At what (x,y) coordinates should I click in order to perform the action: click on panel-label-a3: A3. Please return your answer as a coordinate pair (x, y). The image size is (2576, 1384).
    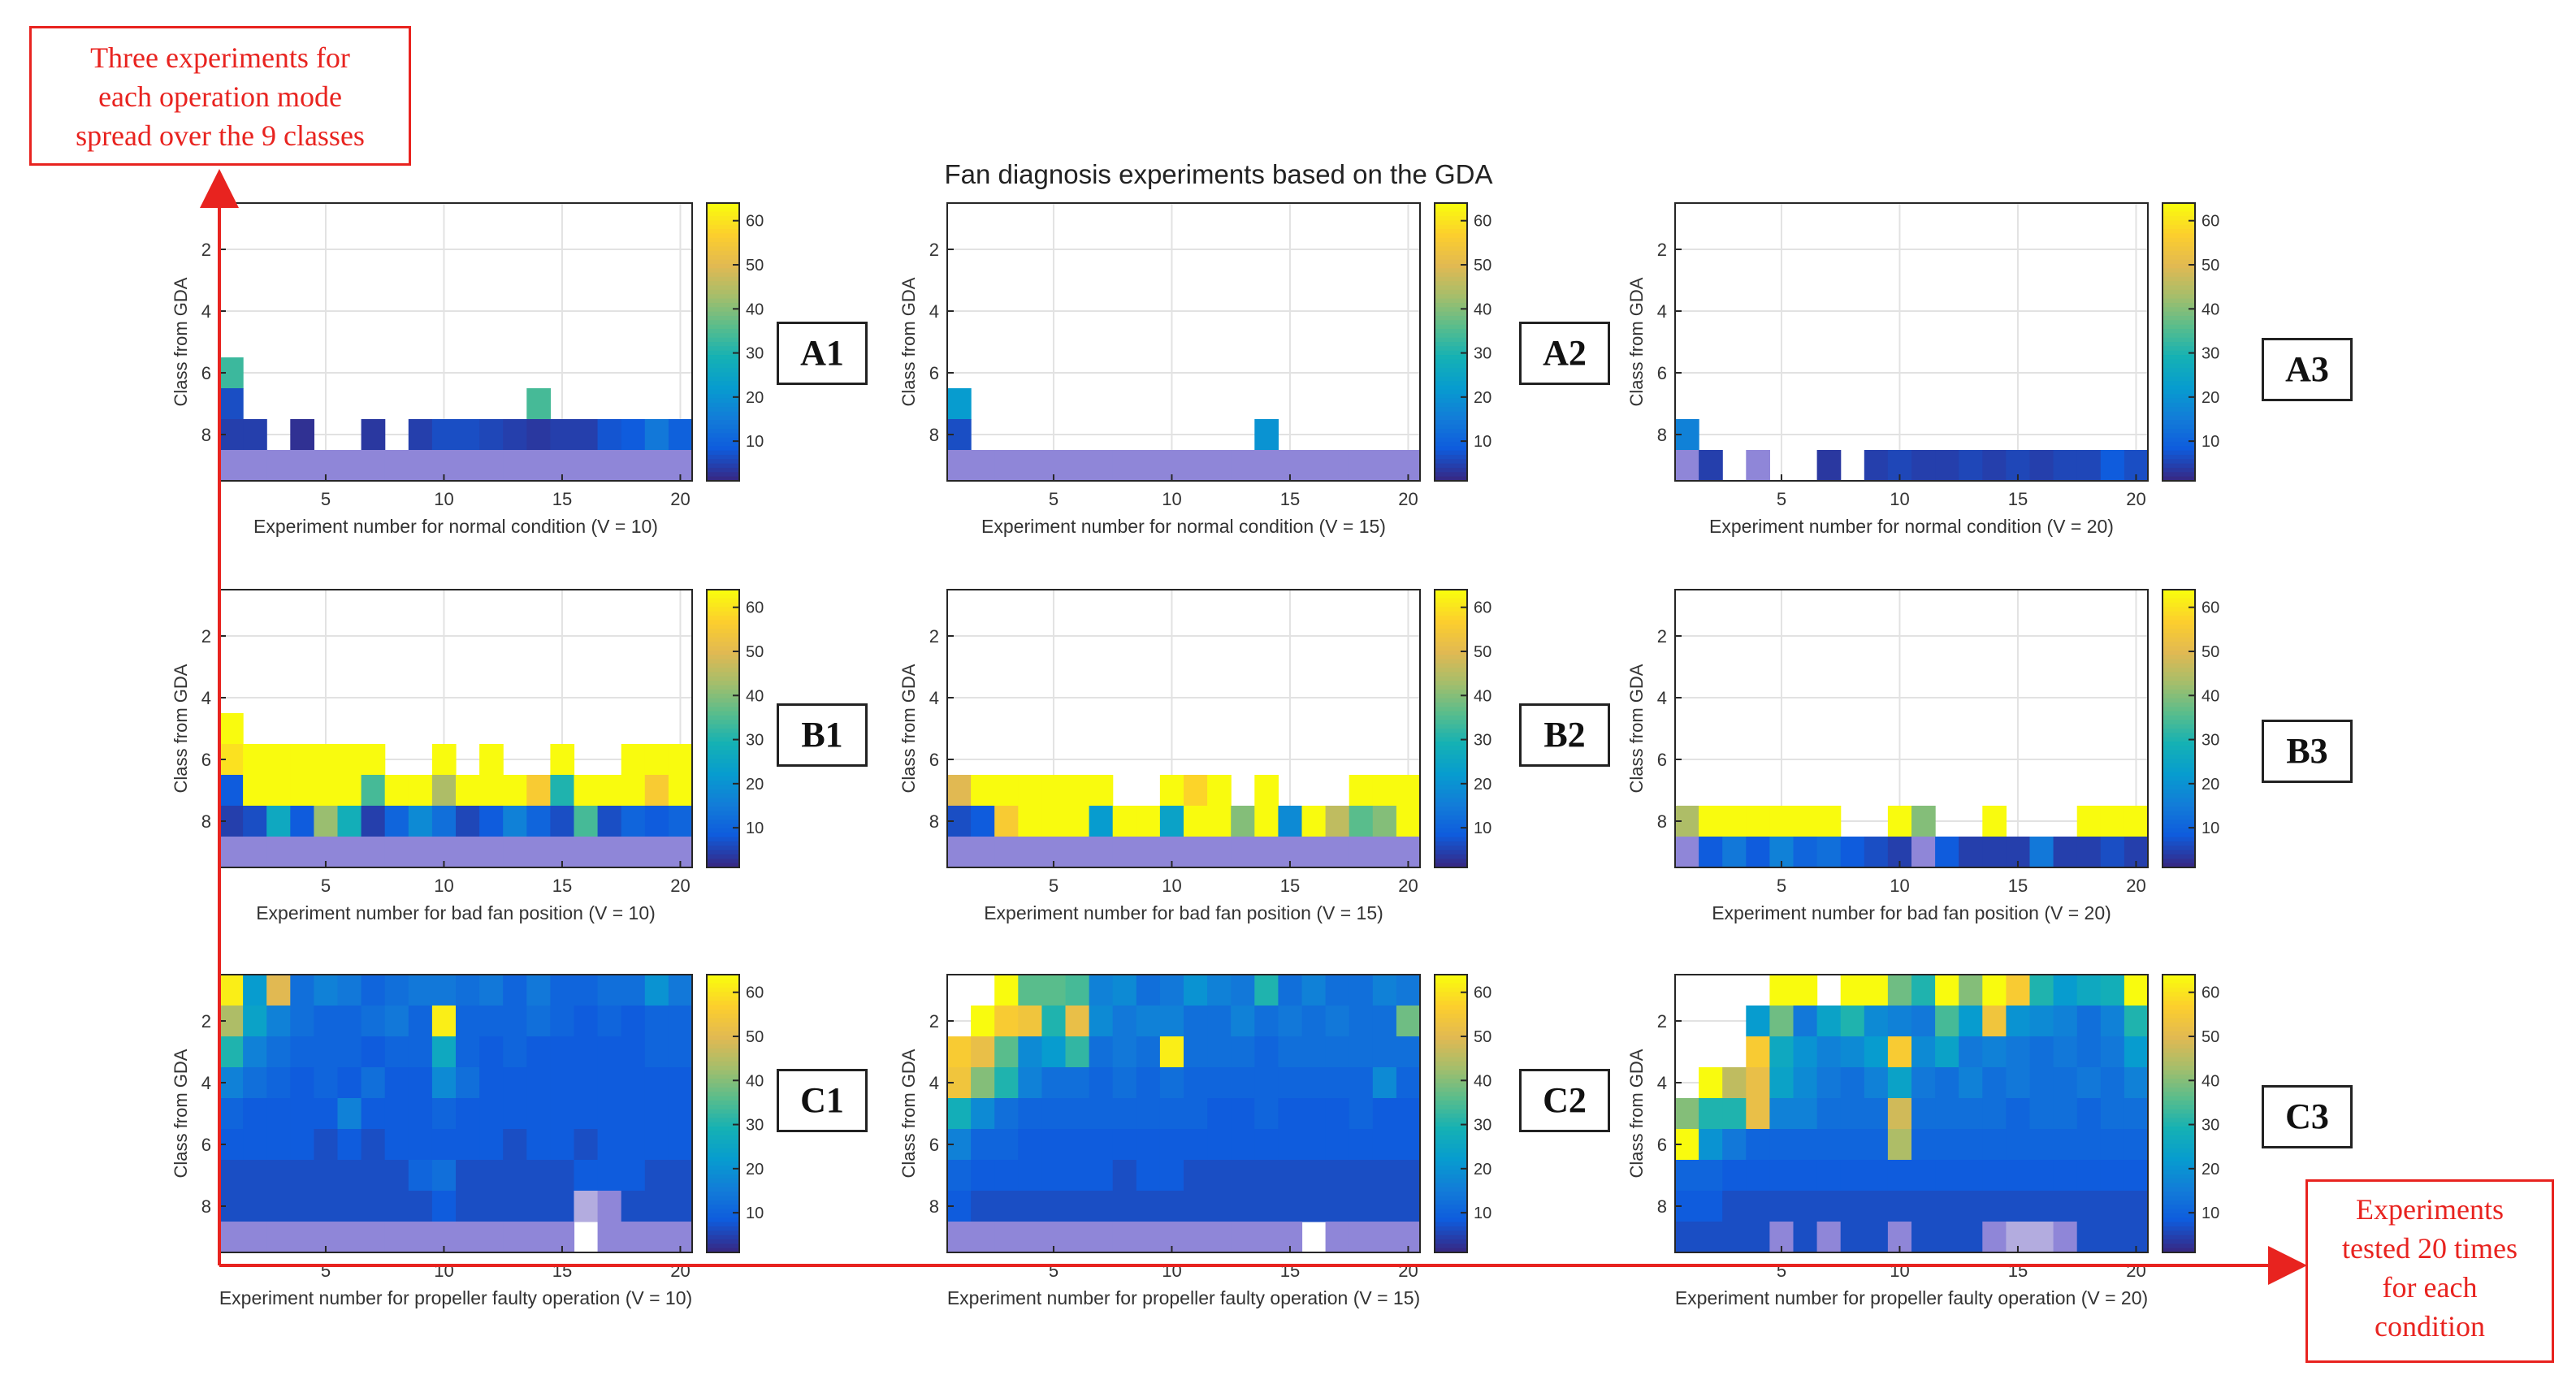
    Looking at the image, I should click on (2307, 369).